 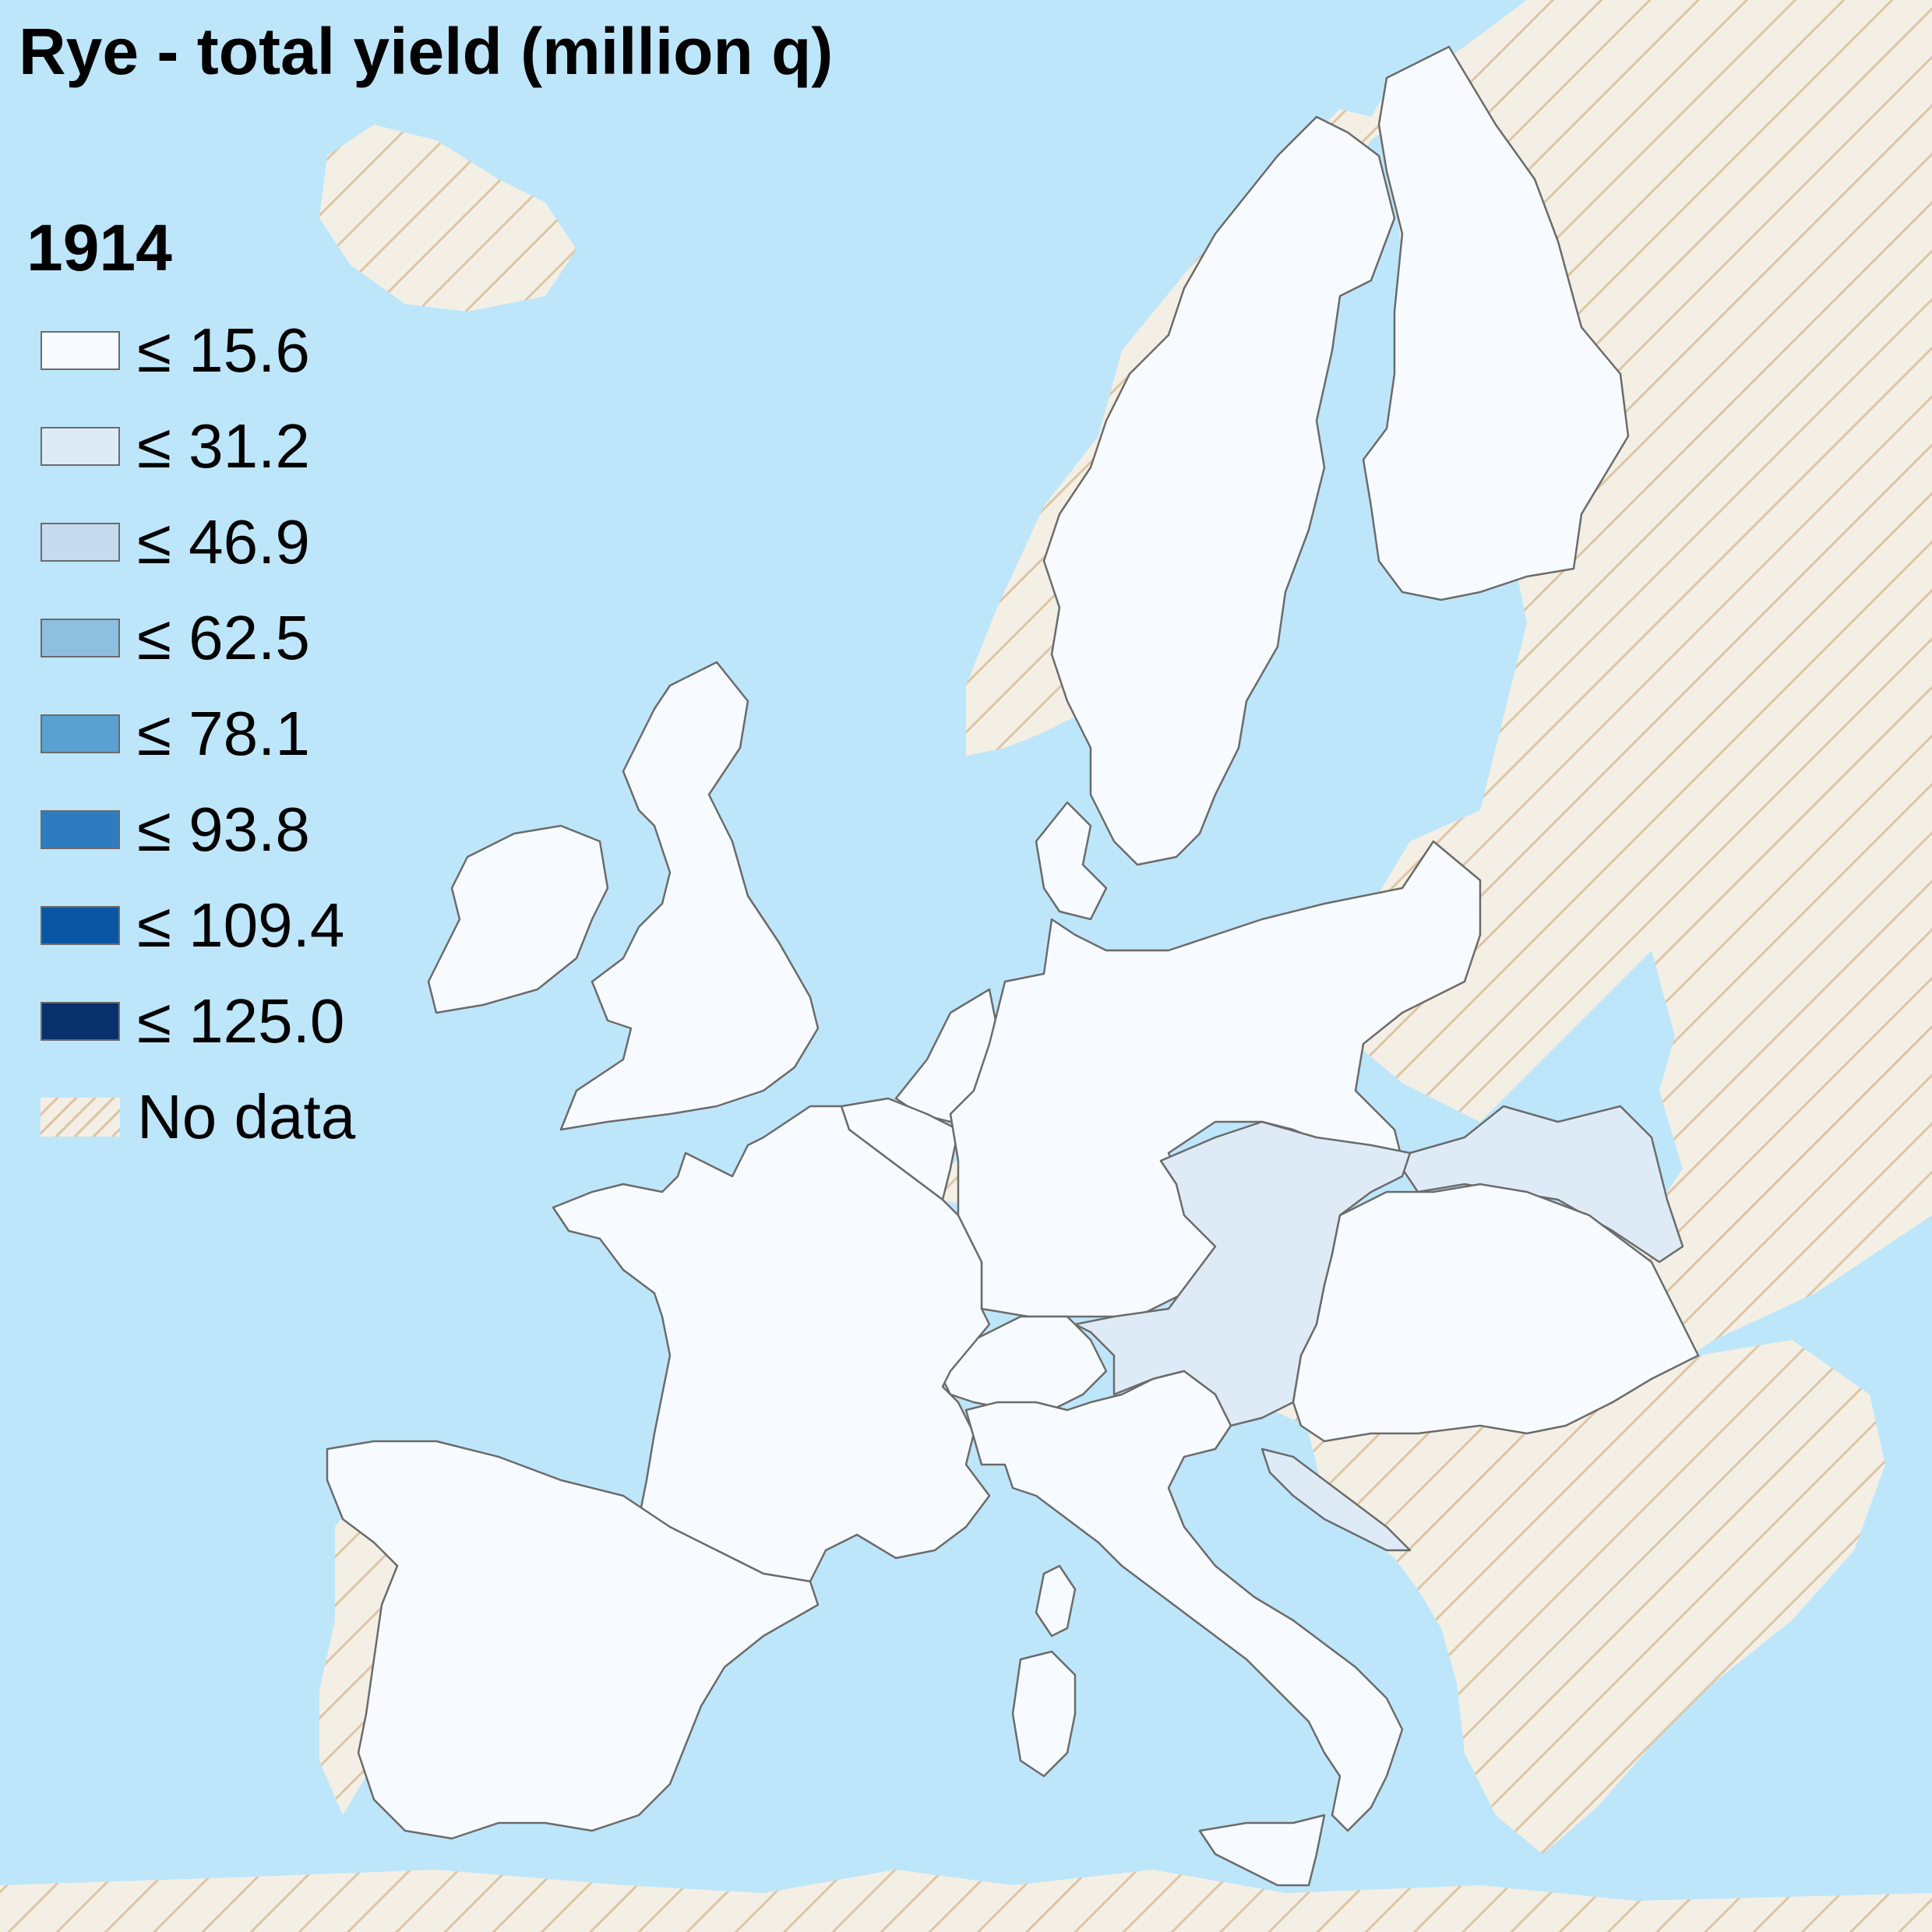 What do you see at coordinates (246, 1116) in the screenshot?
I see `legend-label: No data` at bounding box center [246, 1116].